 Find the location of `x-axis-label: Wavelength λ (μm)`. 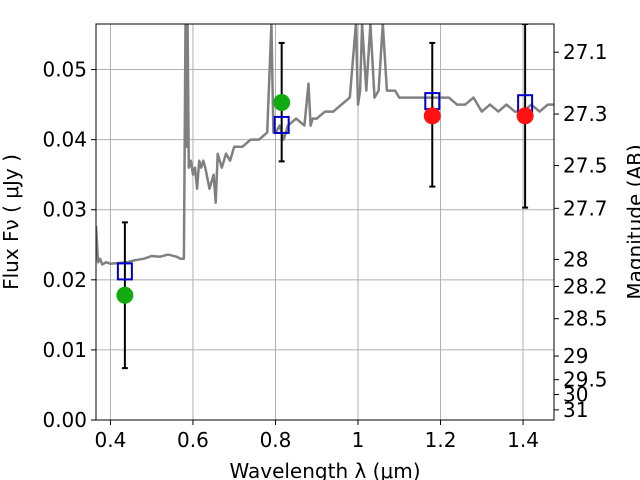

x-axis-label: Wavelength λ (μm) is located at coordinates (324, 469).